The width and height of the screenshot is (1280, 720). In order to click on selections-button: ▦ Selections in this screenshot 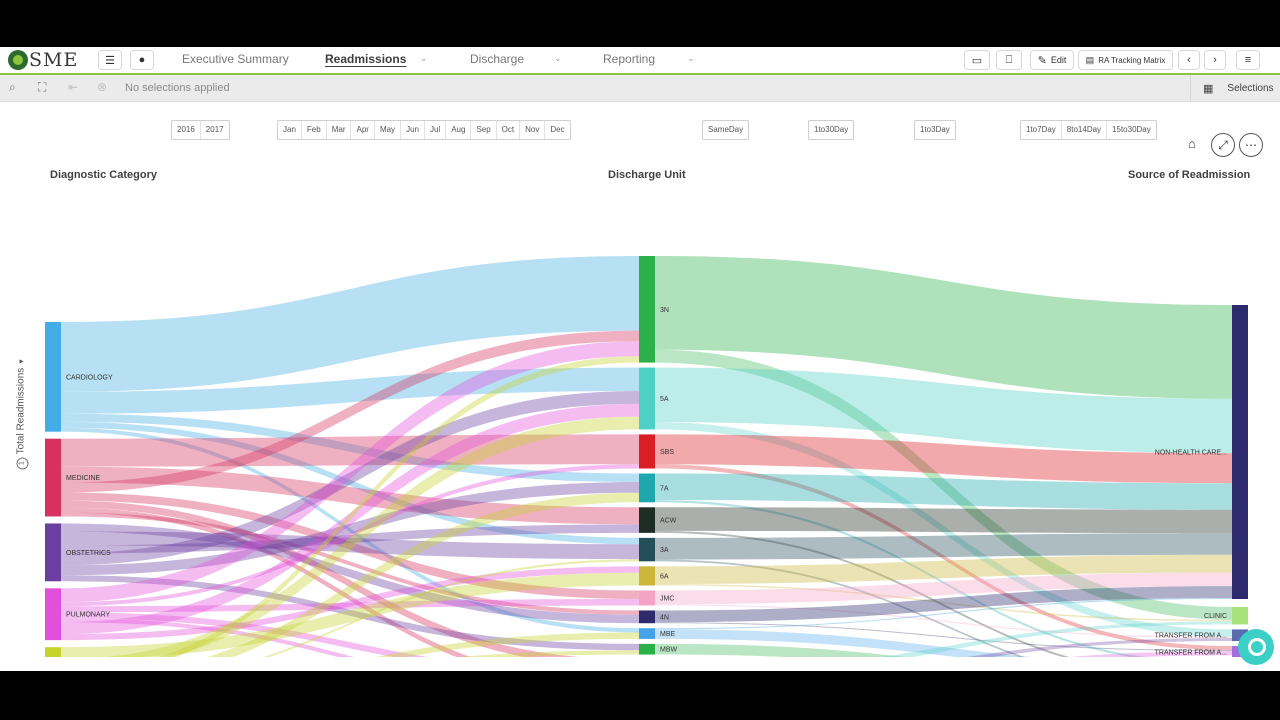, I will do `click(1235, 88)`.